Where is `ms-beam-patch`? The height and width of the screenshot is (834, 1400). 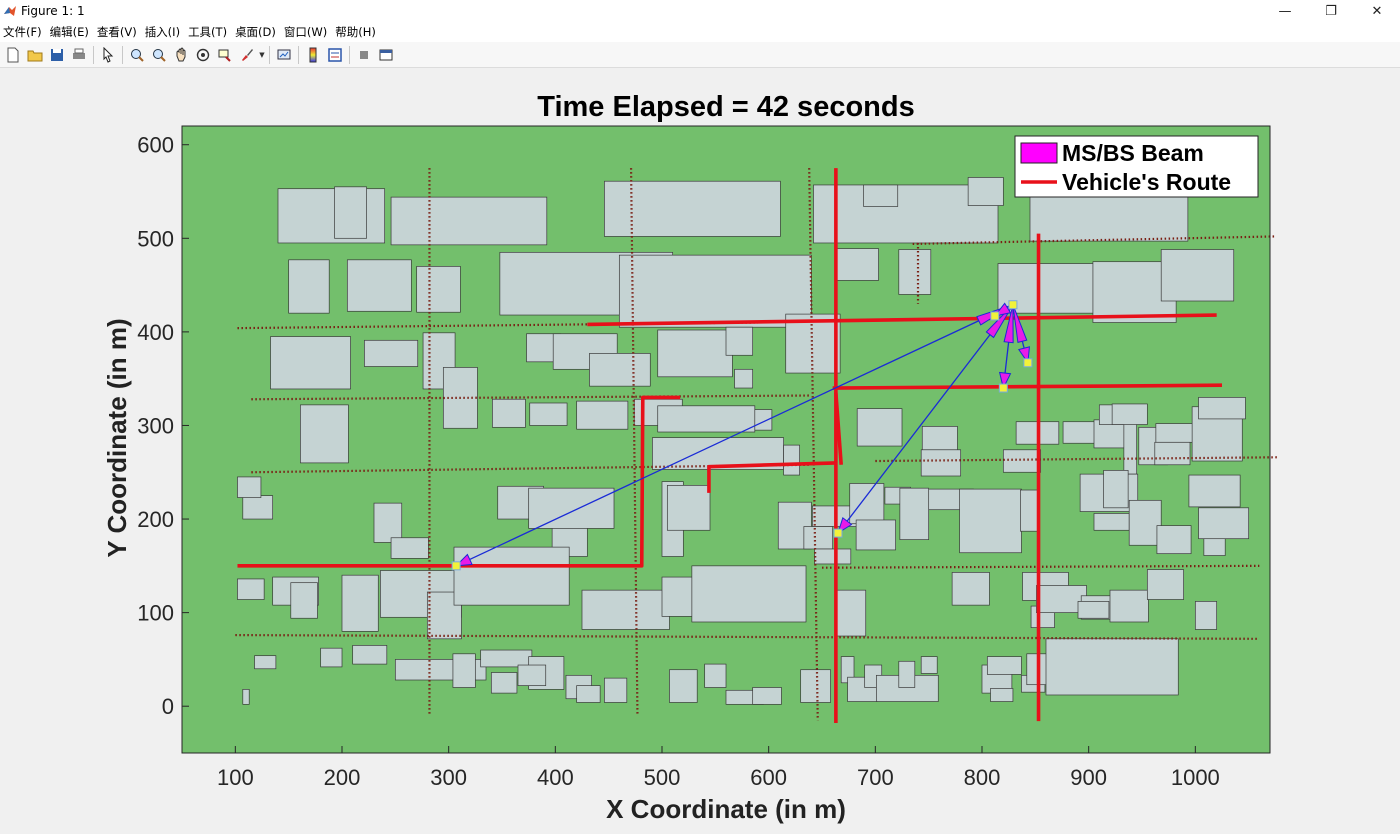
ms-beam-patch is located at coordinates (1005, 380).